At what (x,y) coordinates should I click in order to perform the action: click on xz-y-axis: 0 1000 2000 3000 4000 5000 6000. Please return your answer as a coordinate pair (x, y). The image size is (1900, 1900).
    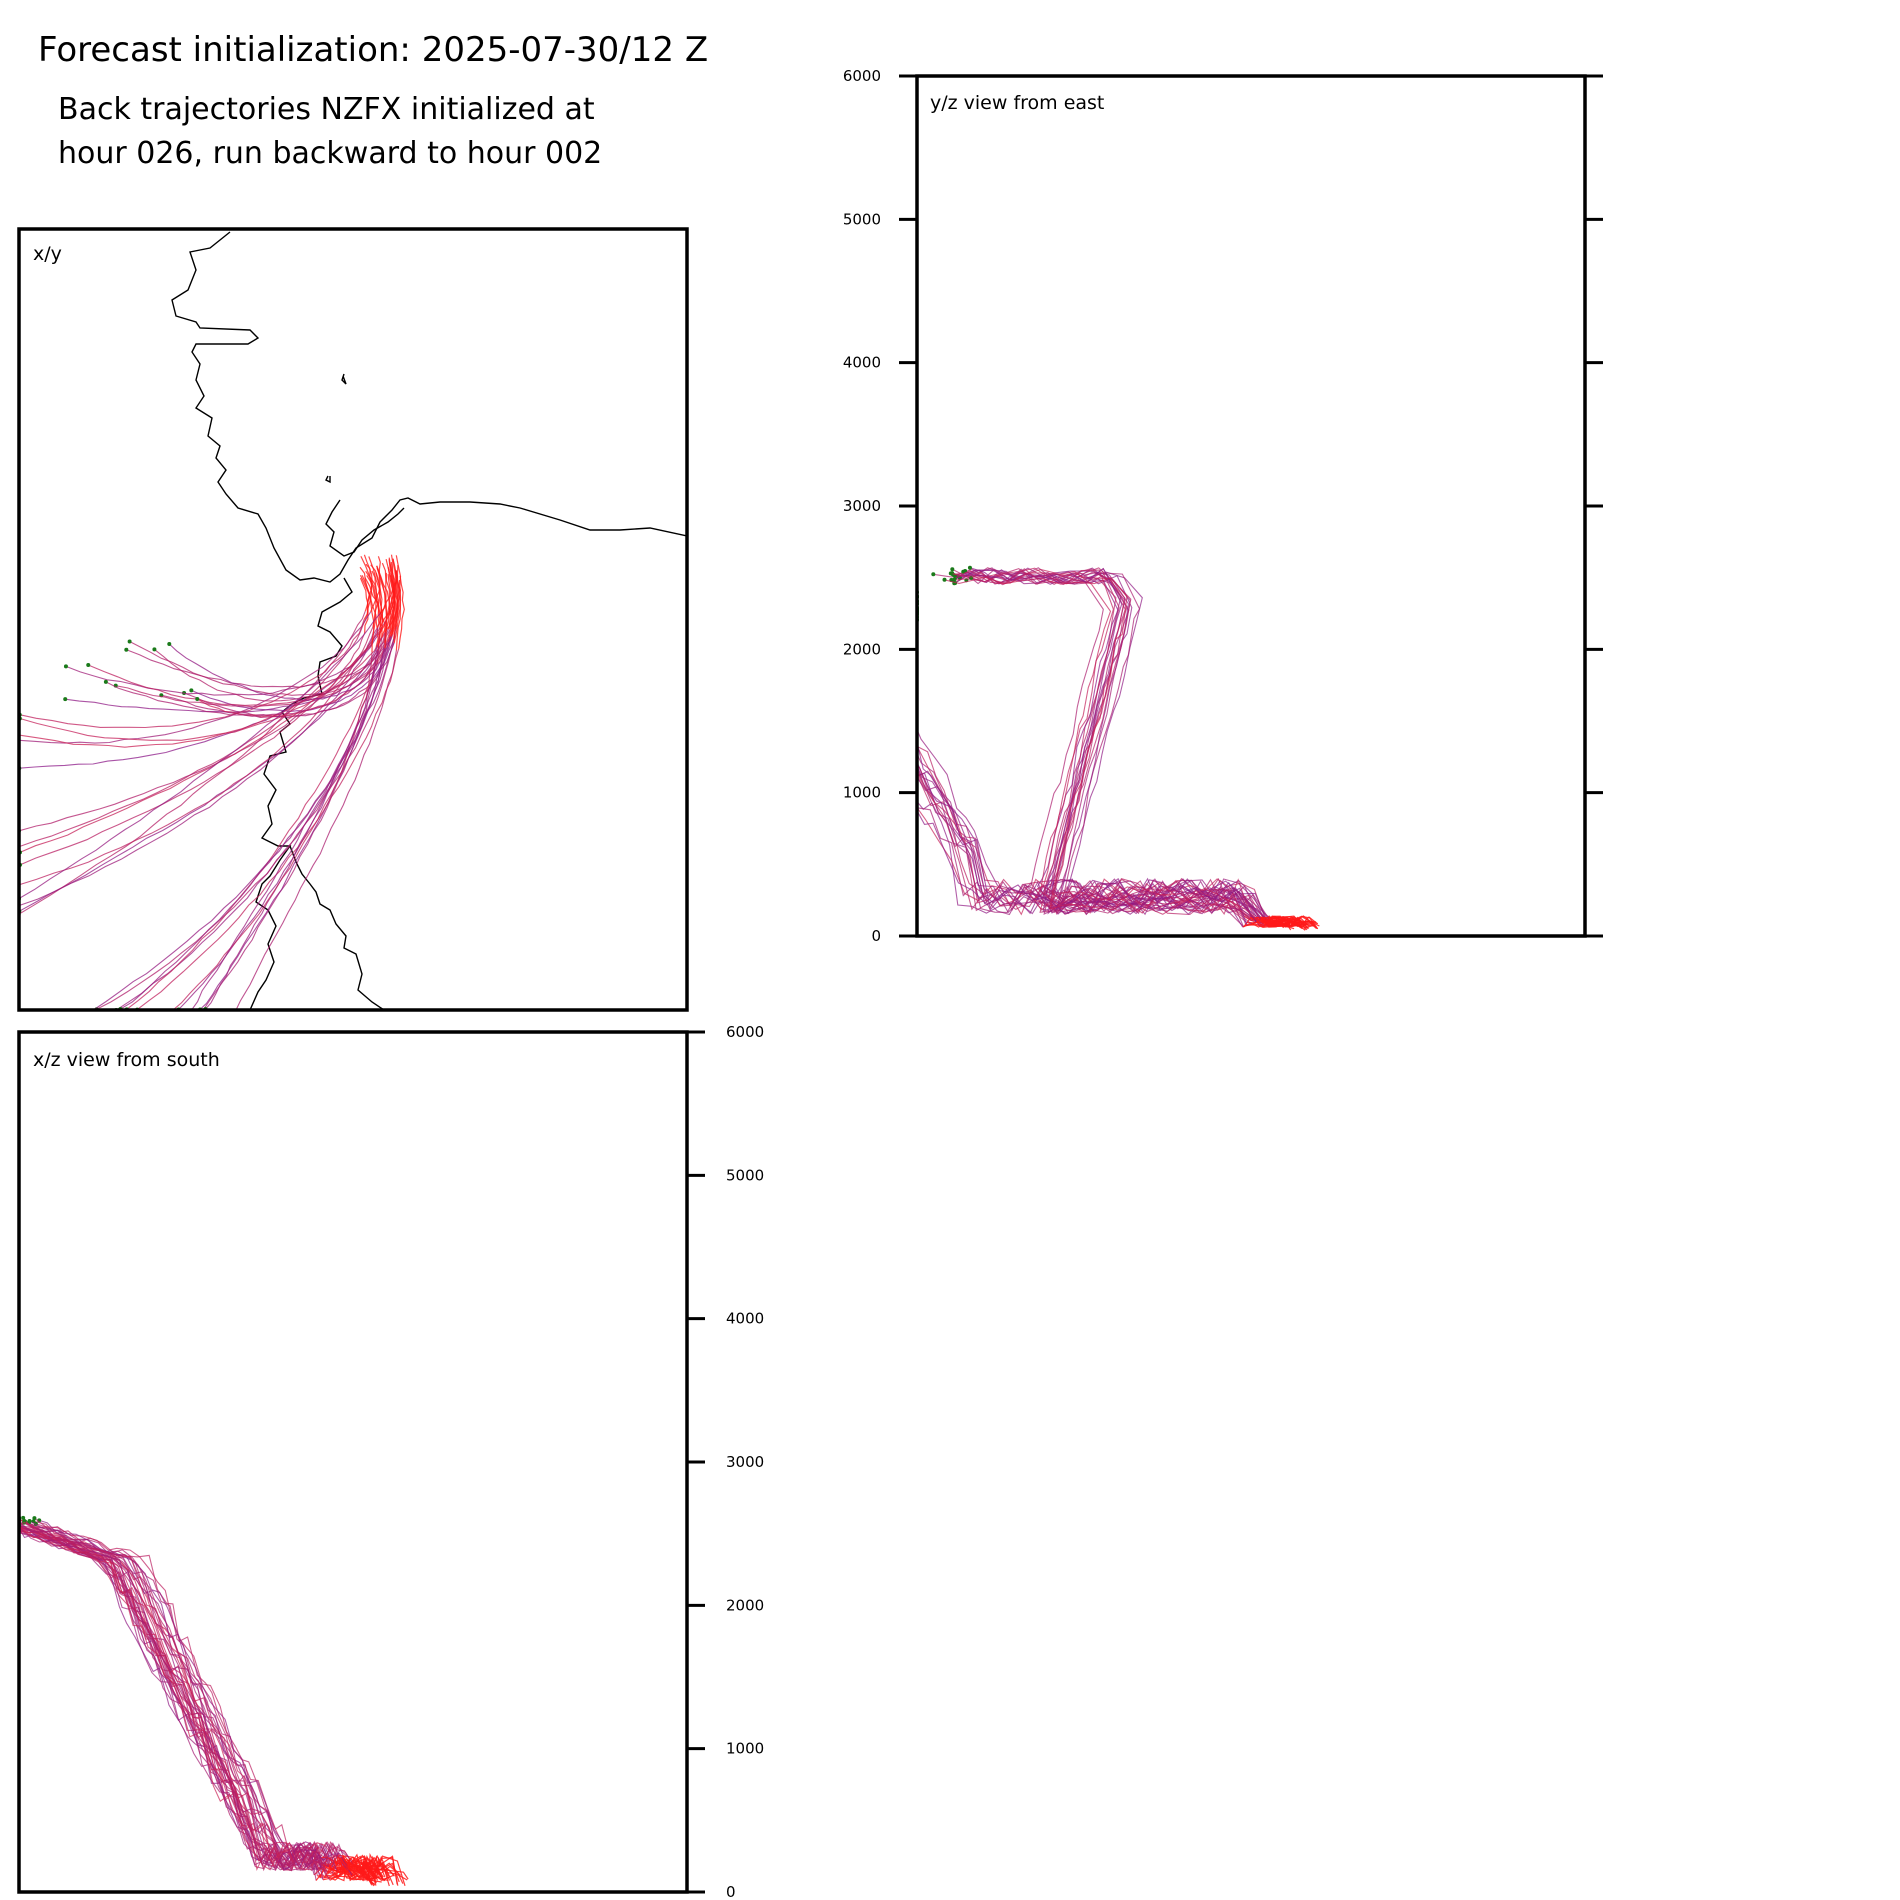
    Looking at the image, I should click on (725, 1461).